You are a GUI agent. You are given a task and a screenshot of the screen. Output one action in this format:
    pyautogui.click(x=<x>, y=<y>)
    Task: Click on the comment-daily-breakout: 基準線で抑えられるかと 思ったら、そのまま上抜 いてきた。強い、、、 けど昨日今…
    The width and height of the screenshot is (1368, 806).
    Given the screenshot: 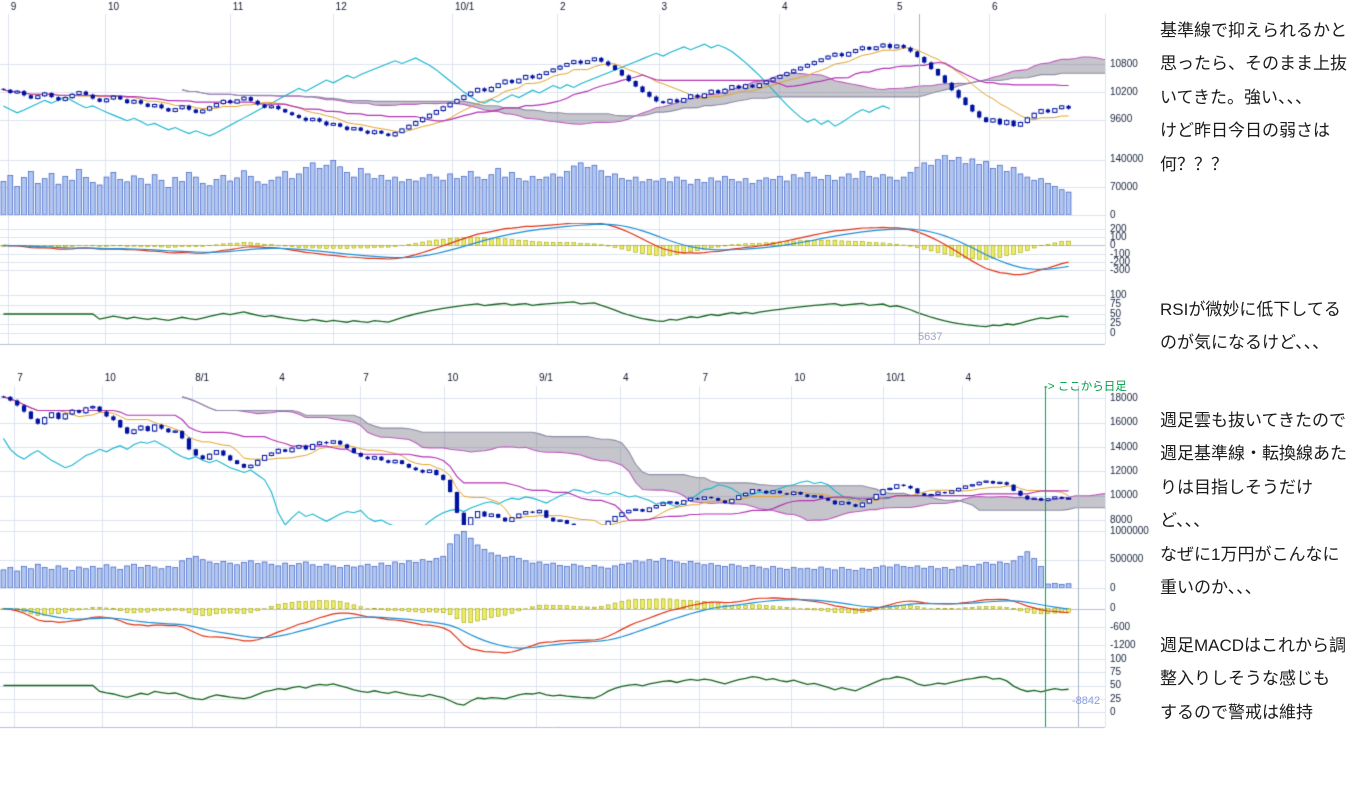 What is the action you would take?
    pyautogui.click(x=1253, y=97)
    